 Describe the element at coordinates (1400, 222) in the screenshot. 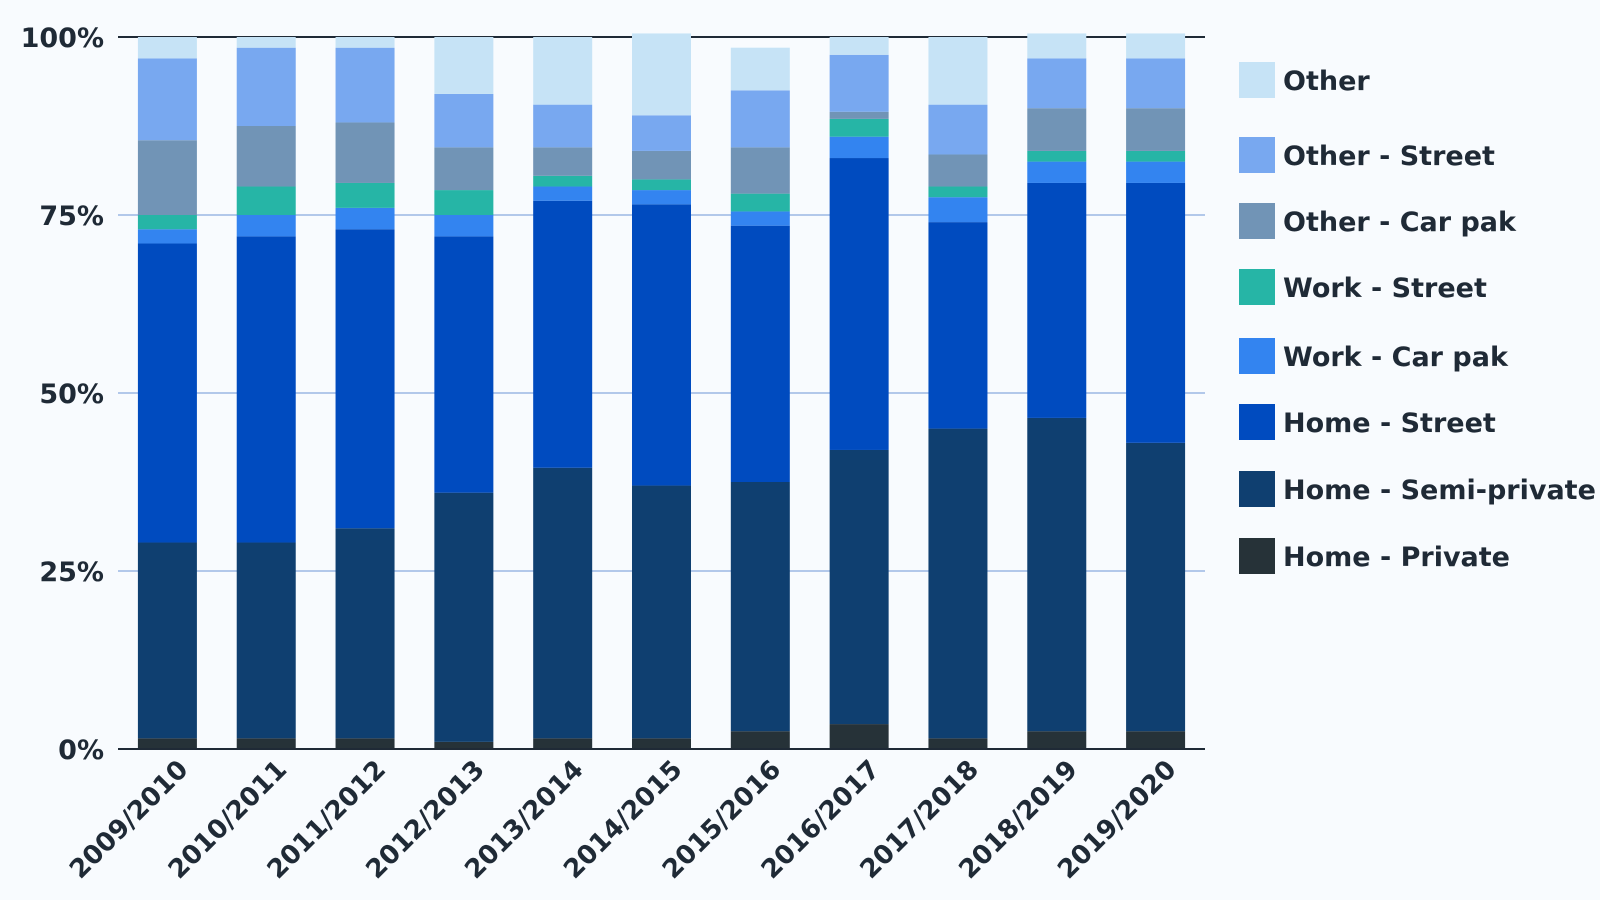

I see `legend-label: Other - Car pak` at that location.